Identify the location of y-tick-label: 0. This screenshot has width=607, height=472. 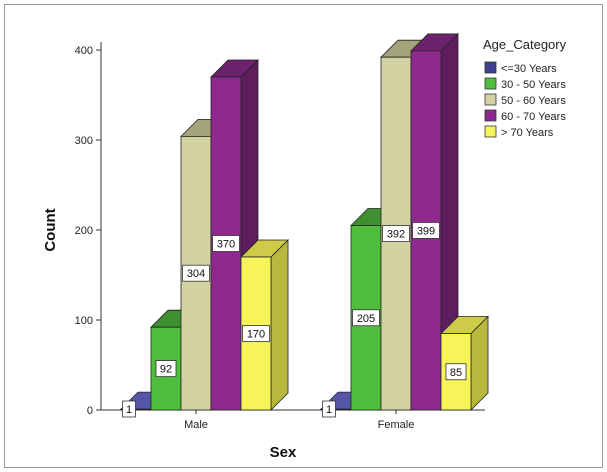
(90, 411).